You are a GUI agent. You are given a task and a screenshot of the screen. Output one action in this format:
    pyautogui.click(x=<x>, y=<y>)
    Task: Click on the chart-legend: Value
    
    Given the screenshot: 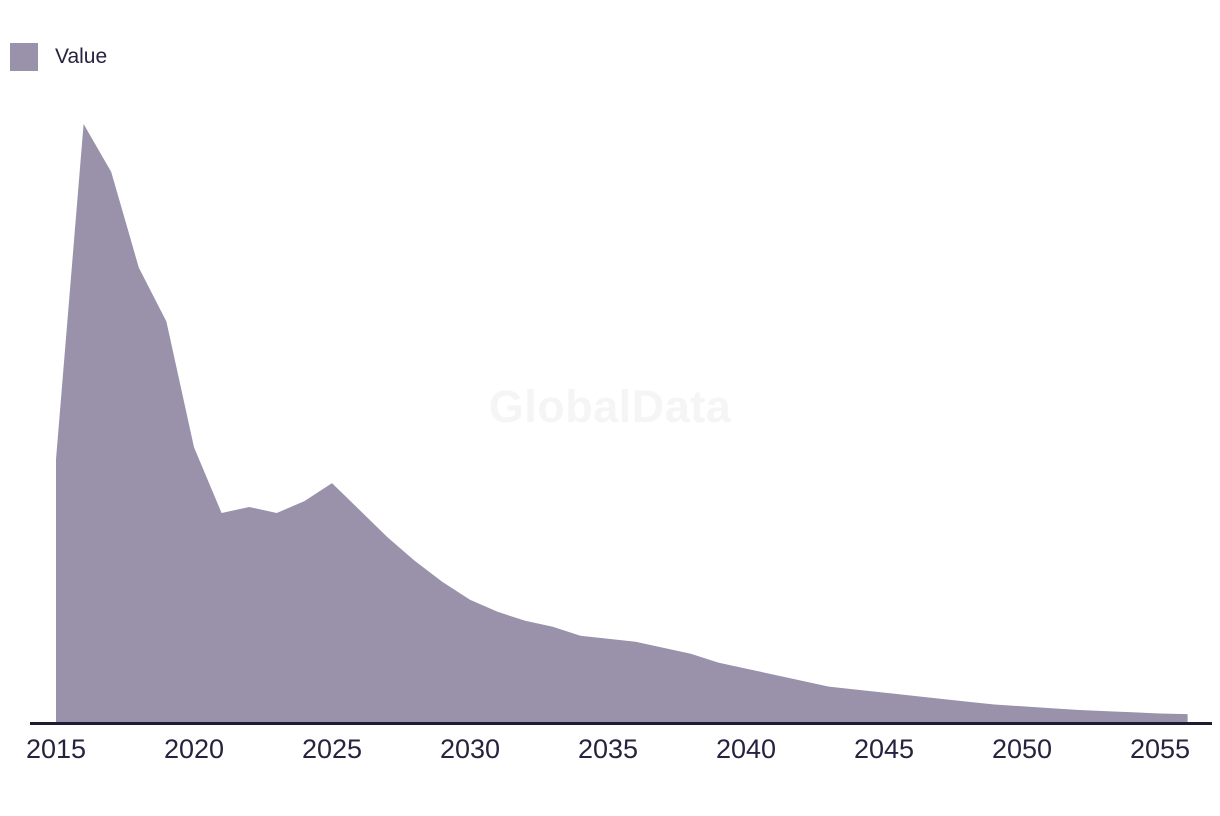 What is the action you would take?
    pyautogui.click(x=58, y=57)
    